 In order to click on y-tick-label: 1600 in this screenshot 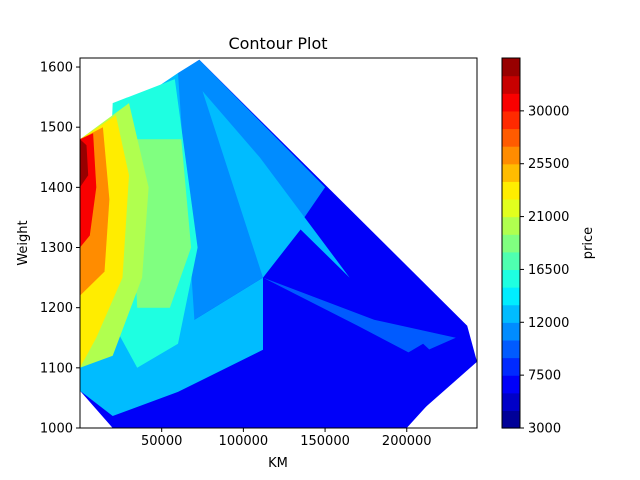, I will do `click(56, 68)`.